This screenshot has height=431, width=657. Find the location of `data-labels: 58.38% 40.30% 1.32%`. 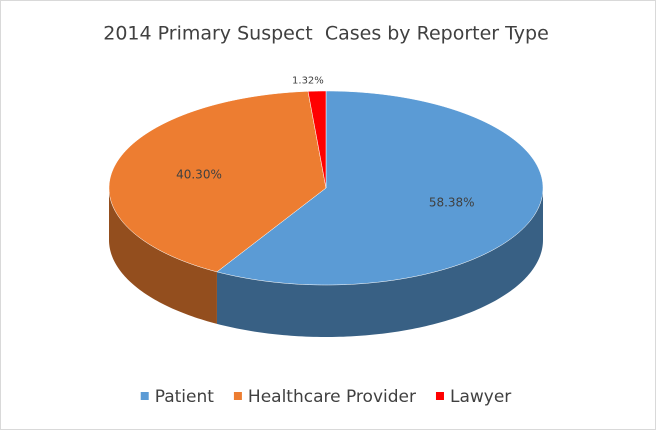

data-labels: 58.38% 40.30% 1.32% is located at coordinates (325, 142).